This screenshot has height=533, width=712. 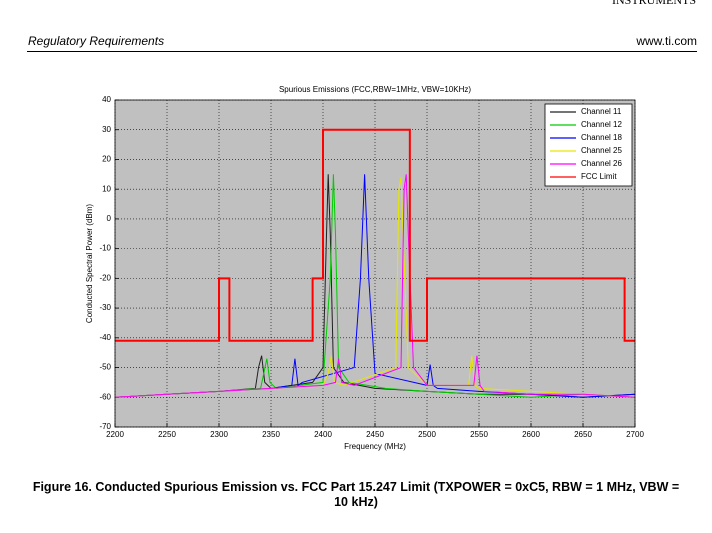 I want to click on y-tick-label: -20, so click(x=105, y=277).